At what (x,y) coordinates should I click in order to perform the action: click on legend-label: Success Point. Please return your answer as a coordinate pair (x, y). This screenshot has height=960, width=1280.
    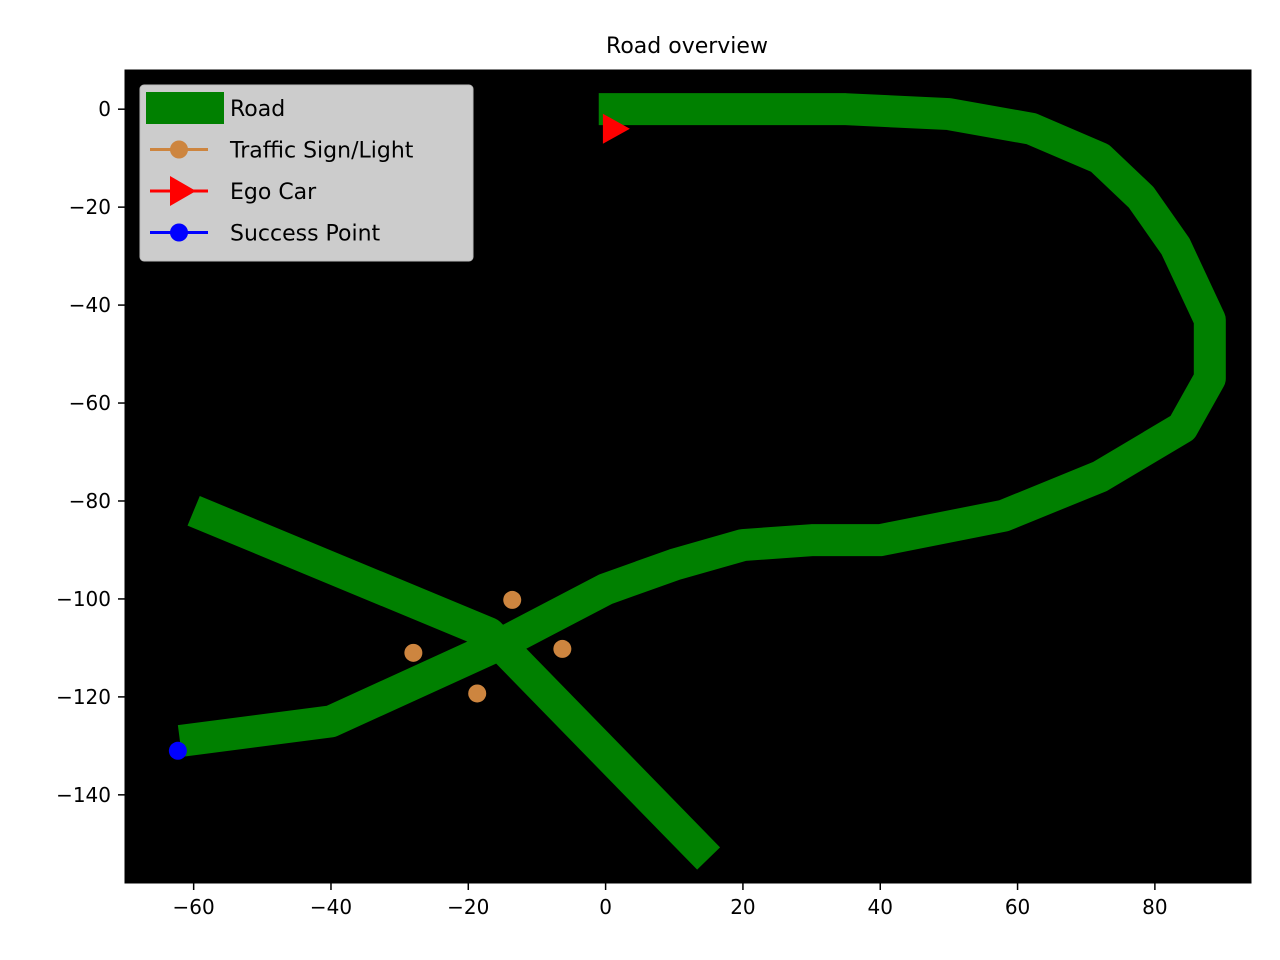
    Looking at the image, I should click on (305, 234).